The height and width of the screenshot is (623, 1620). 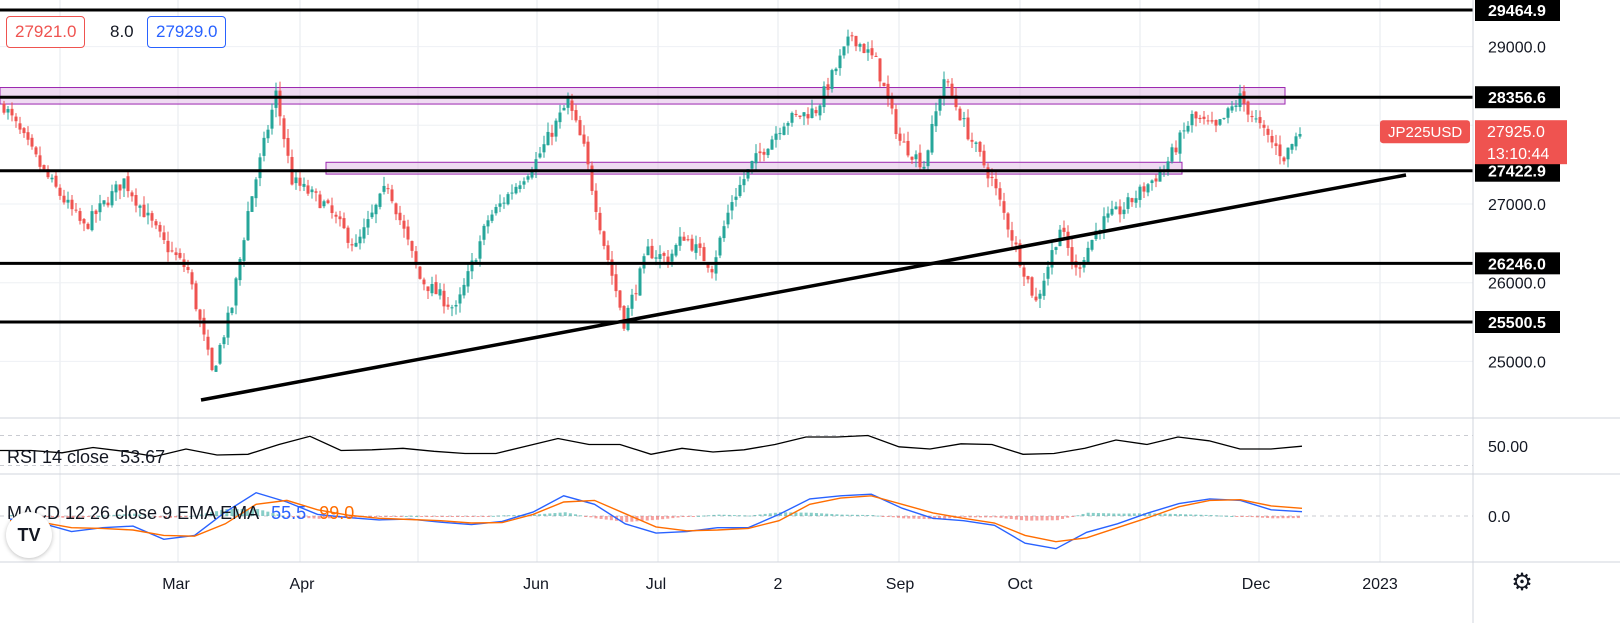 I want to click on macd-legend: MACD 12 26 close 9 EMA EMA 55.5 99.0, so click(x=180, y=513).